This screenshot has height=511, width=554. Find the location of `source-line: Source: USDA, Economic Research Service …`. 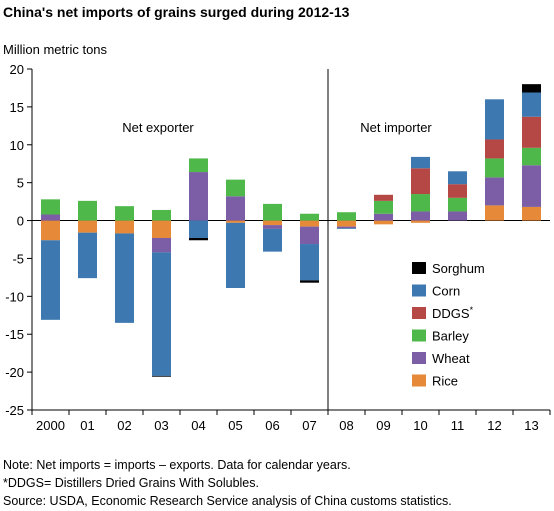

source-line: Source: USDA, Economic Research Service … is located at coordinates (227, 501).